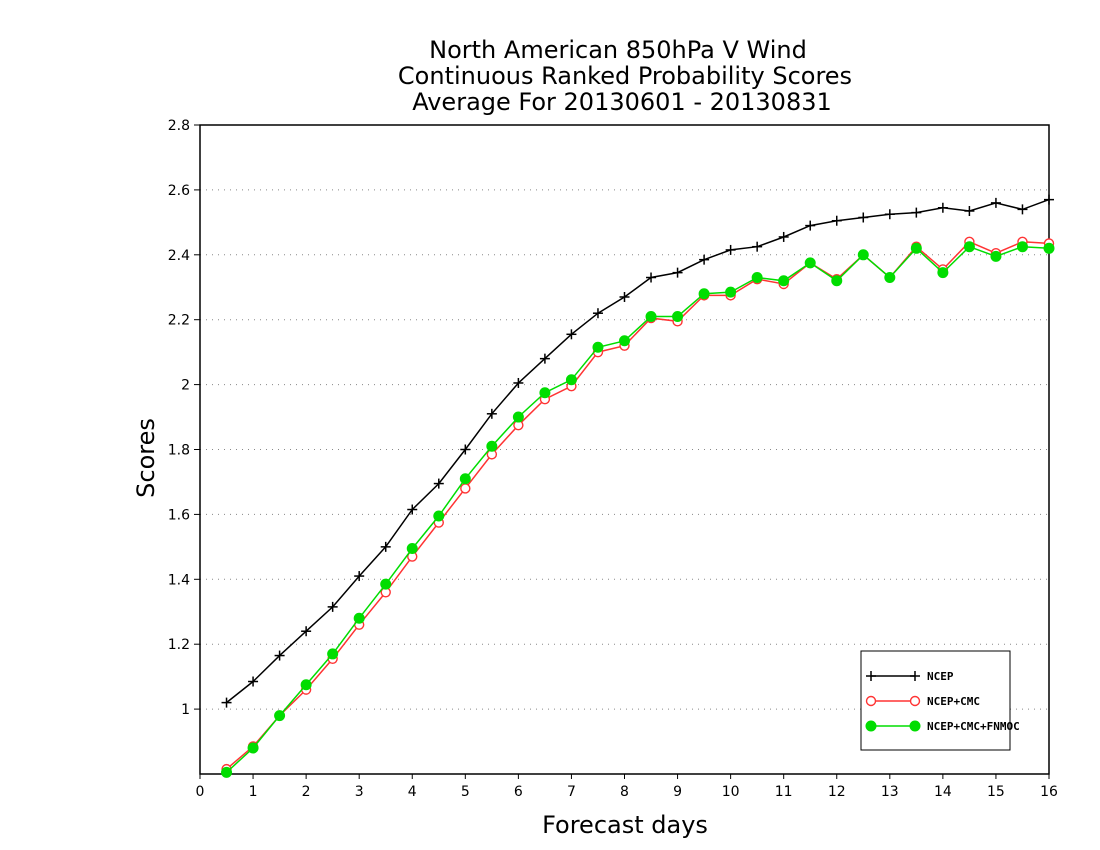 This screenshot has width=1100, height=850. I want to click on x-tick-label: 16, so click(1049, 792).